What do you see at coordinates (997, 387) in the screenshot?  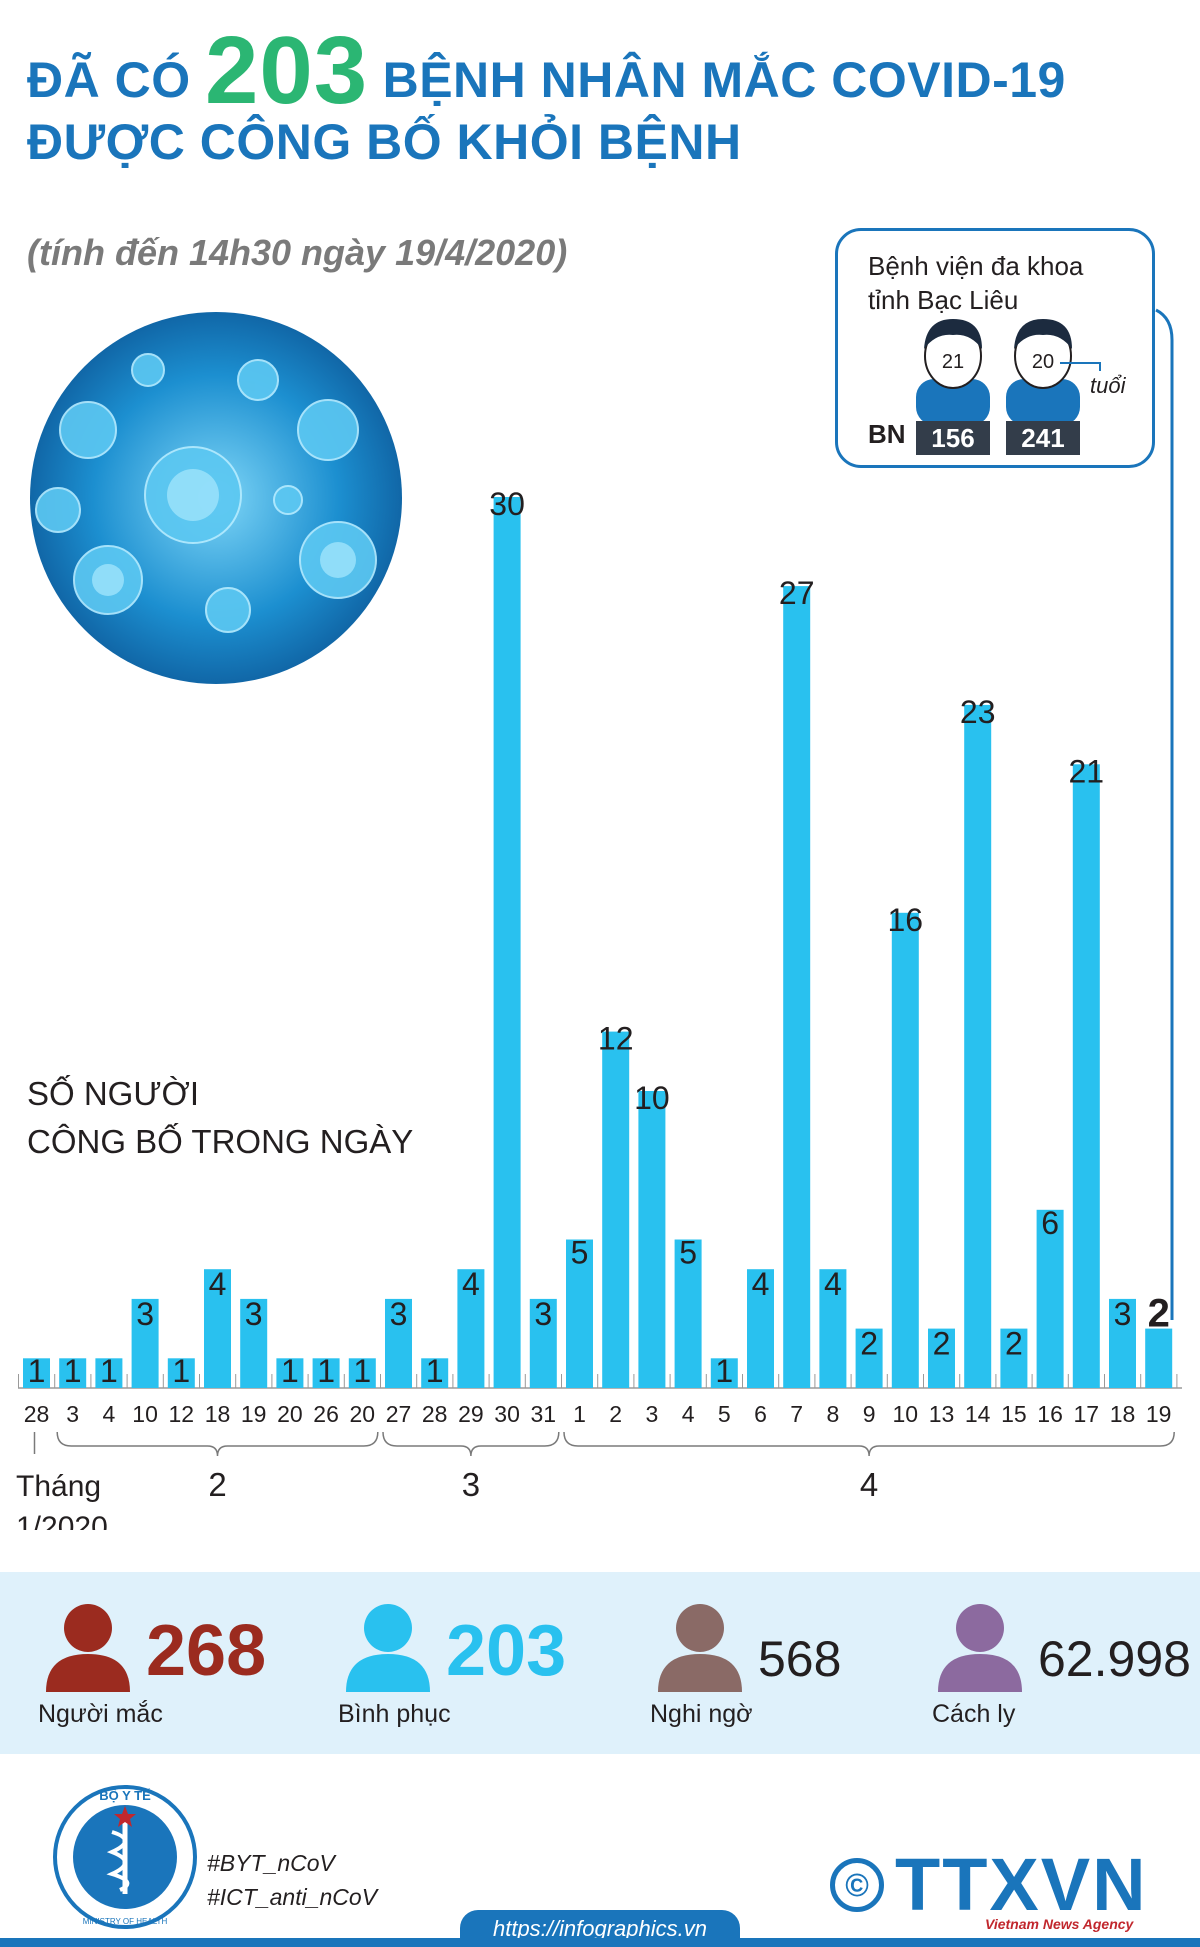 I see `patient-icons: BN 21 156 20 241 tuổi` at bounding box center [997, 387].